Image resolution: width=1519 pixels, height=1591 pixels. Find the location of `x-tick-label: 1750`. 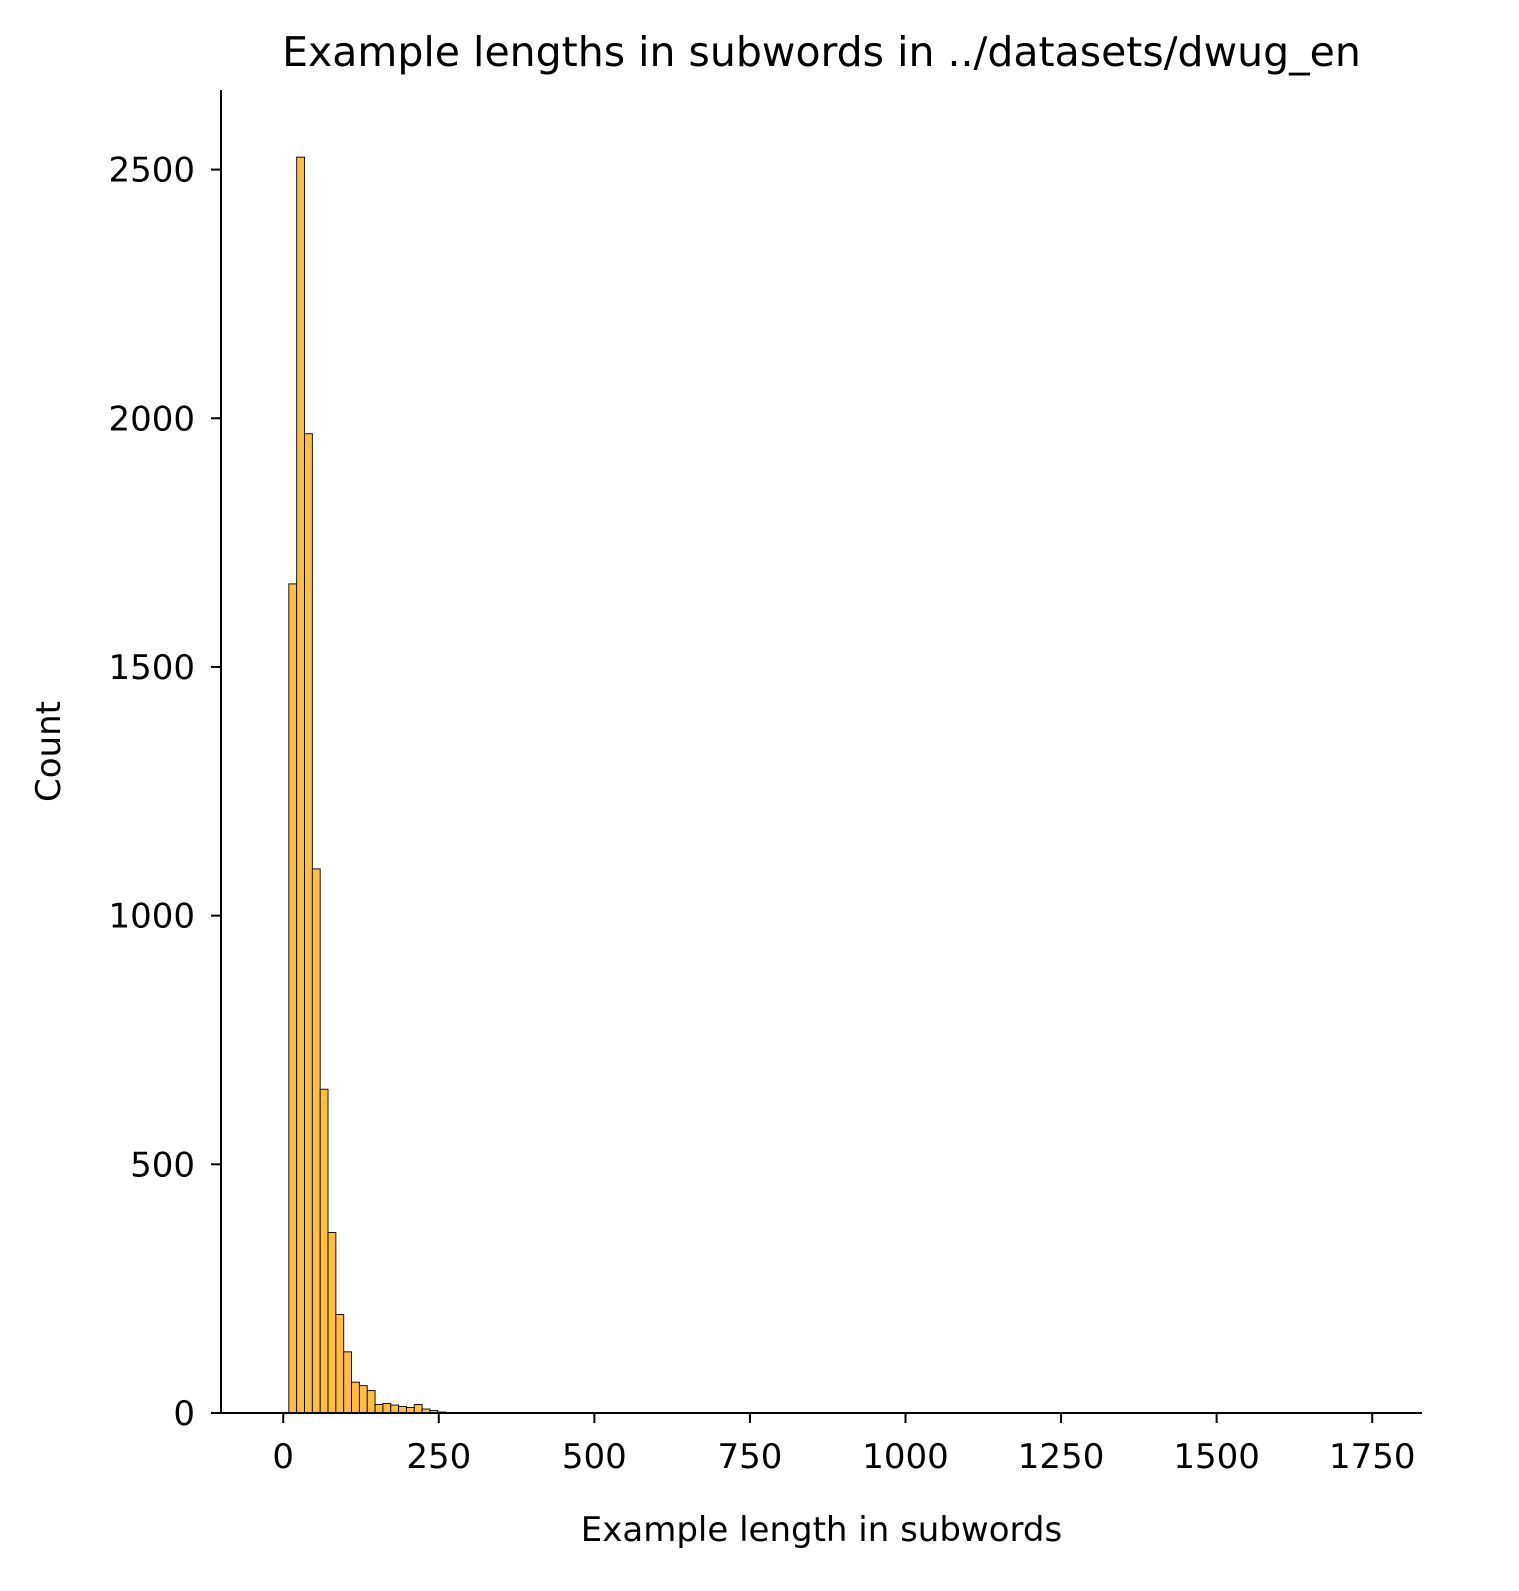

x-tick-label: 1750 is located at coordinates (1372, 1457).